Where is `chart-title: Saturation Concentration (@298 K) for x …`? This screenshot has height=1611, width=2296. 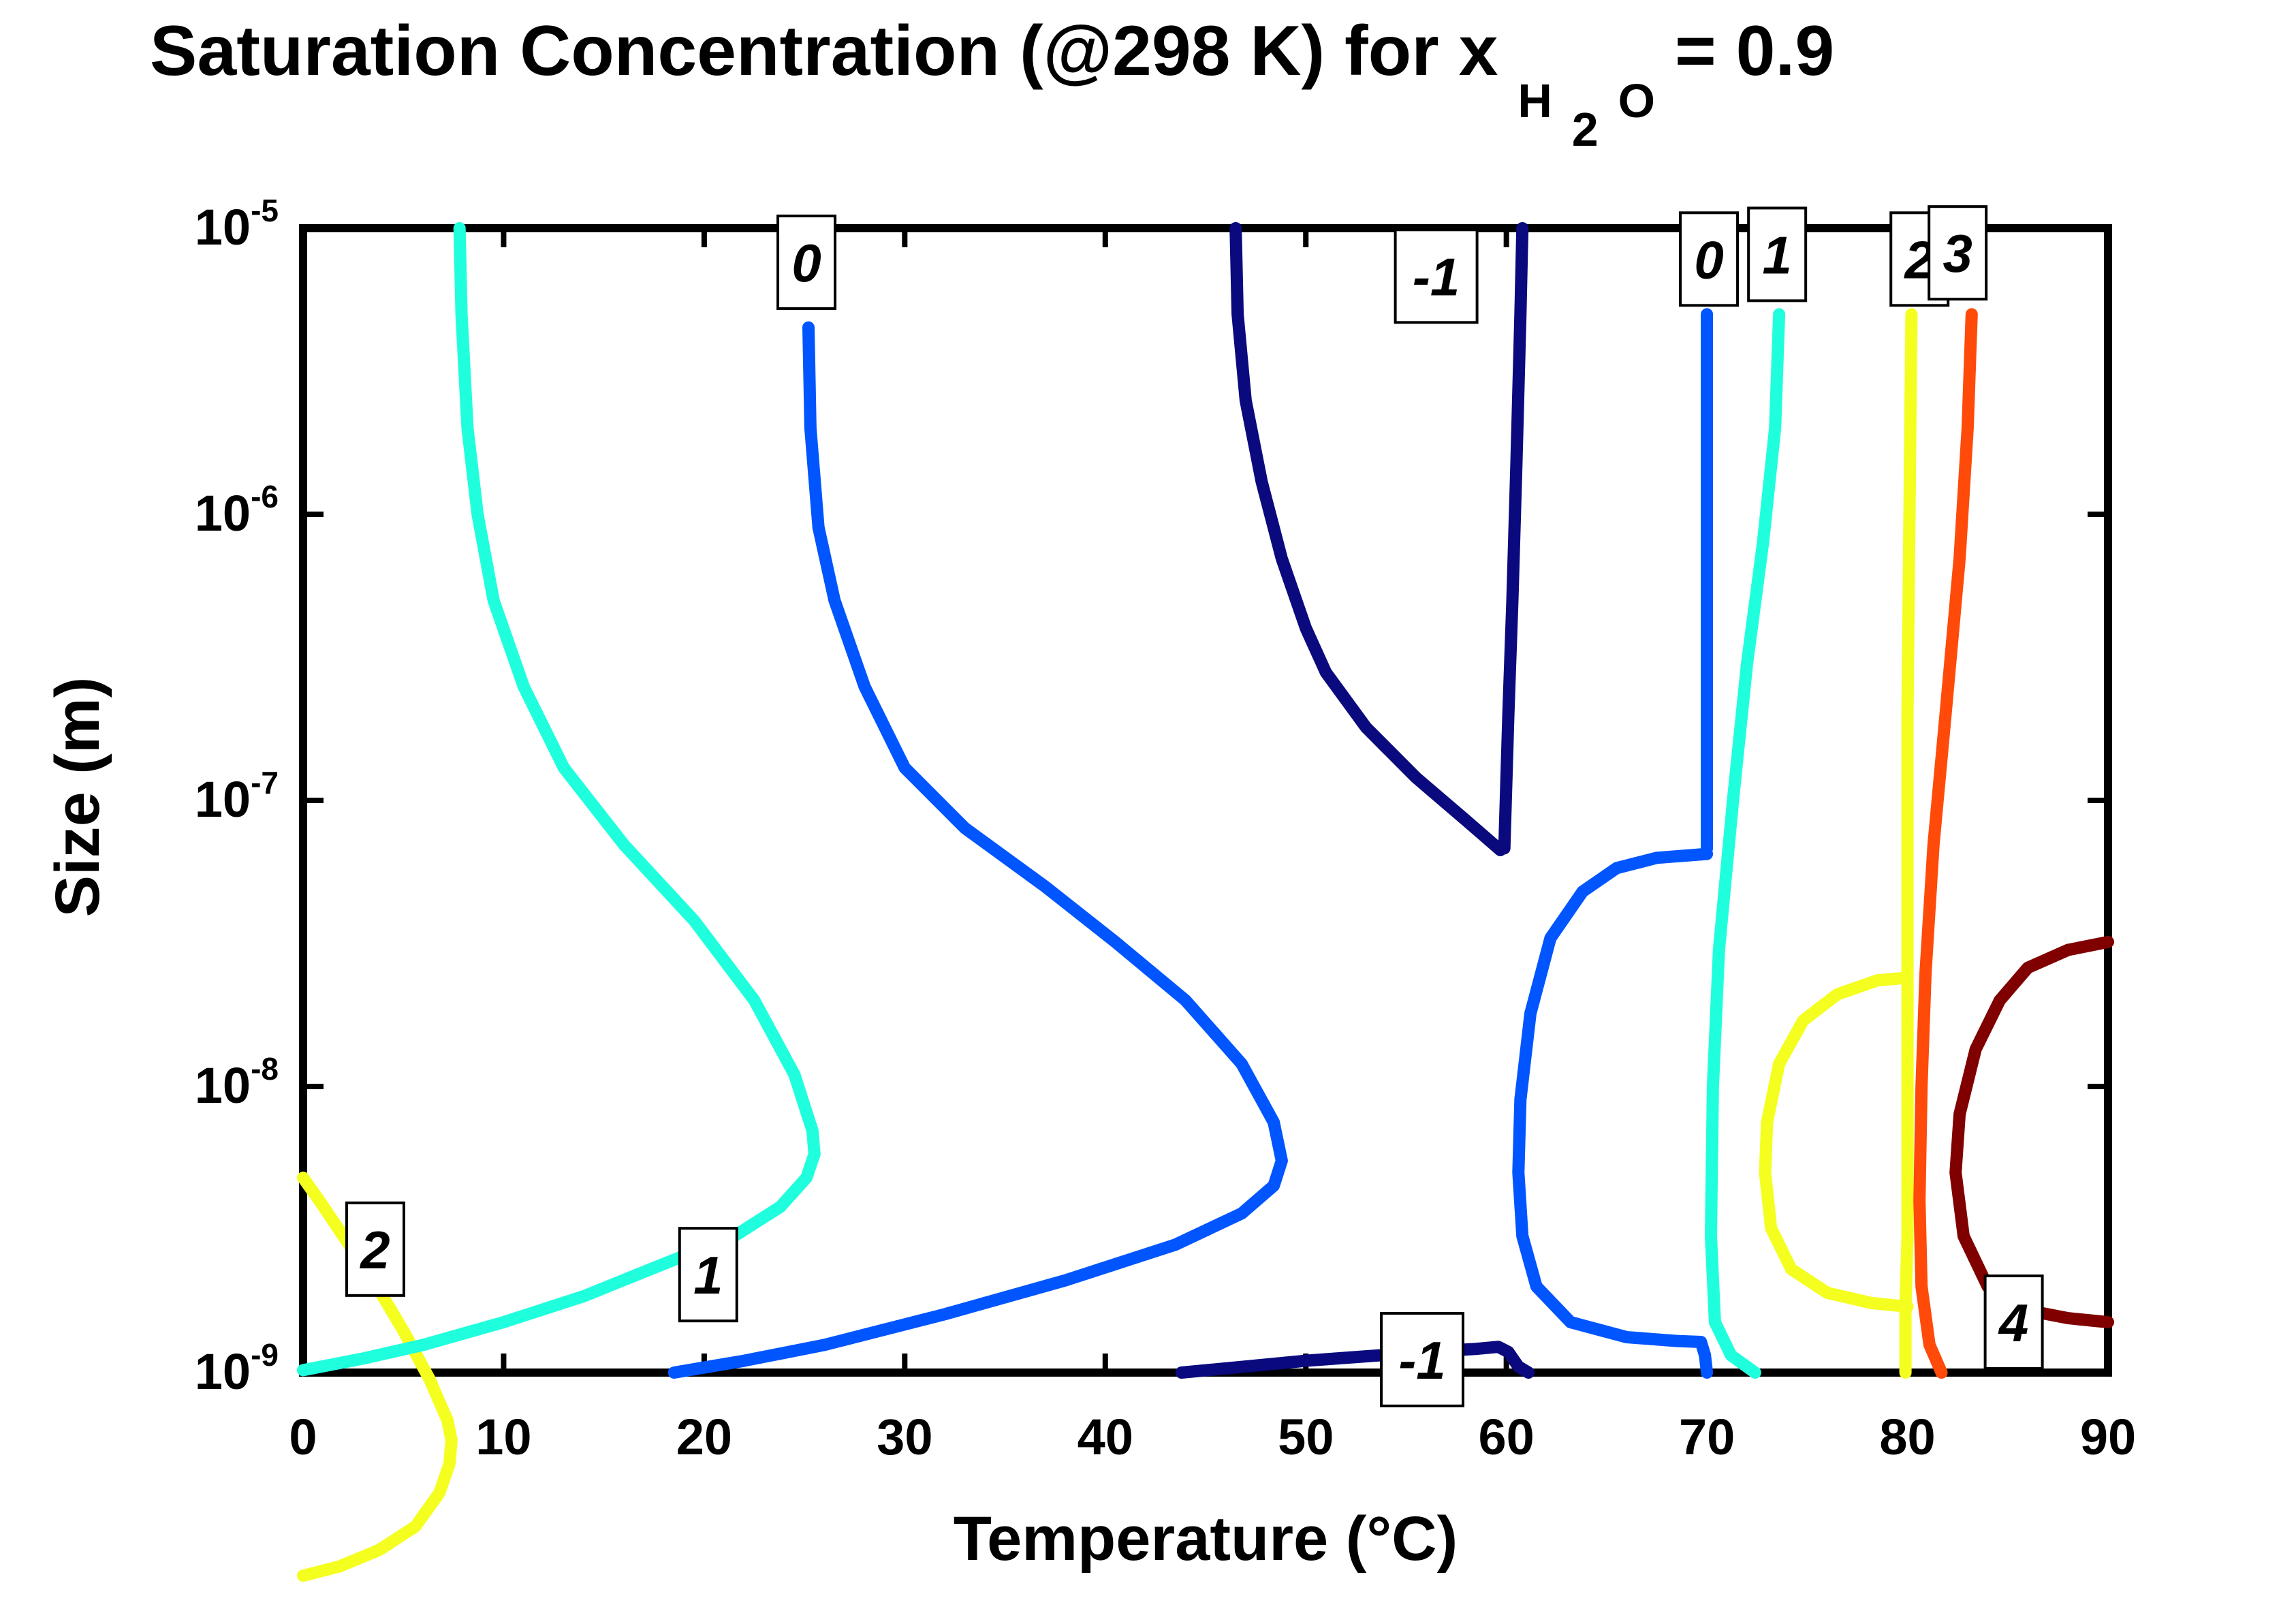
chart-title: Saturation Concentration (@298 K) for x … is located at coordinates (992, 86).